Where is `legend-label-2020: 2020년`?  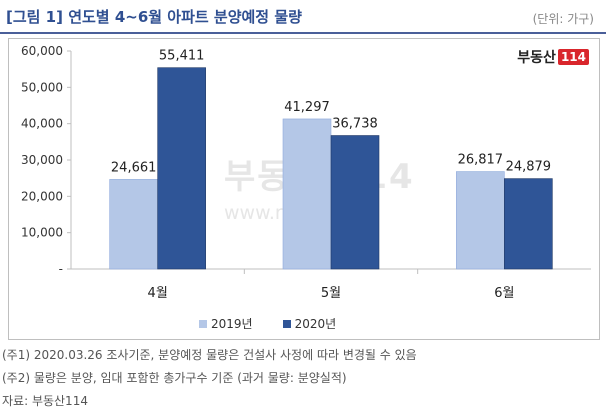 legend-label-2020: 2020년 is located at coordinates (315, 324).